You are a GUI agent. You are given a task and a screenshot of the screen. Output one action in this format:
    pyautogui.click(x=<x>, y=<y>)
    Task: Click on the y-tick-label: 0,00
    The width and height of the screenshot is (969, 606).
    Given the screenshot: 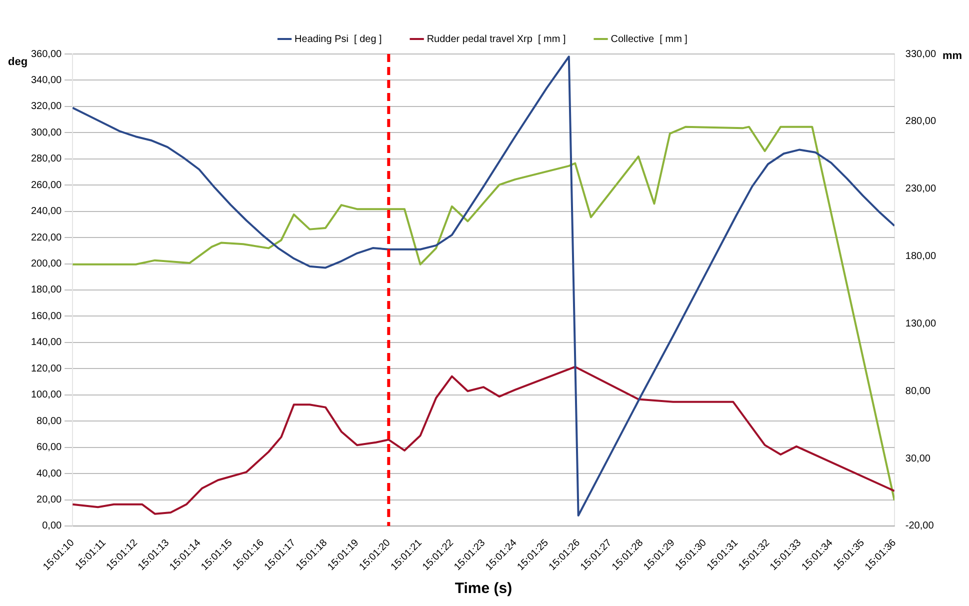 What is the action you would take?
    pyautogui.click(x=52, y=526)
    